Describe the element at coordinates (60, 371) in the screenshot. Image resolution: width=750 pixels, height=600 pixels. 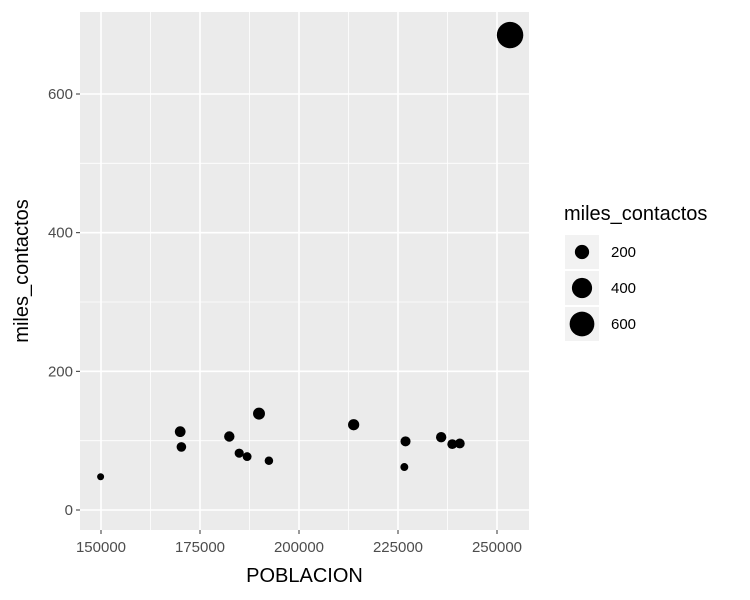
I see `y-tick-label: 200` at that location.